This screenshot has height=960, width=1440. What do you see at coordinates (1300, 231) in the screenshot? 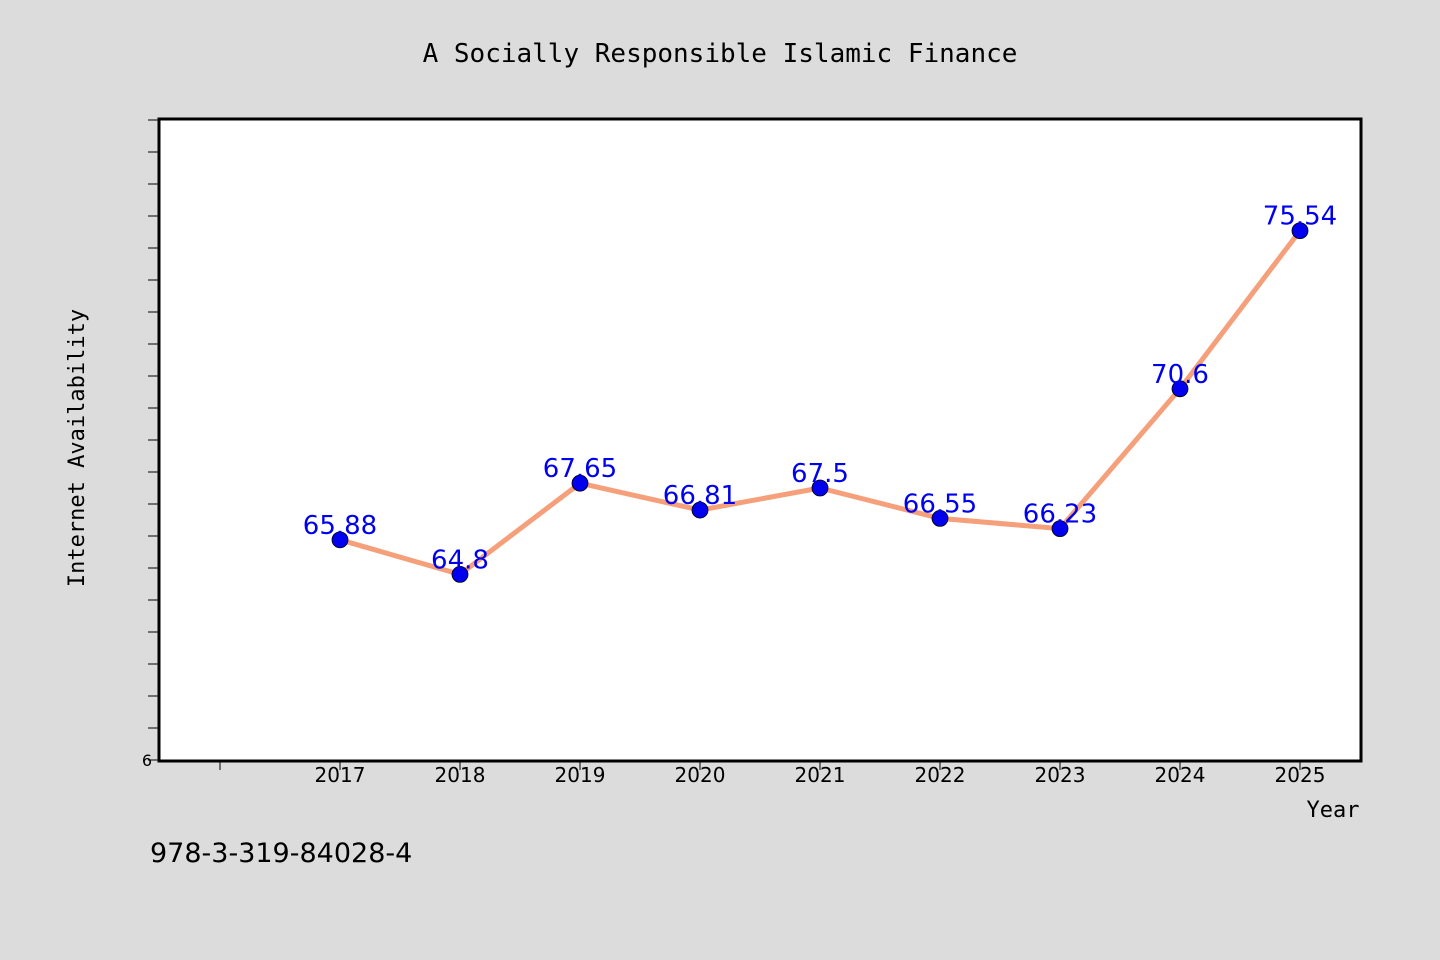
I see `data-point-2025` at bounding box center [1300, 231].